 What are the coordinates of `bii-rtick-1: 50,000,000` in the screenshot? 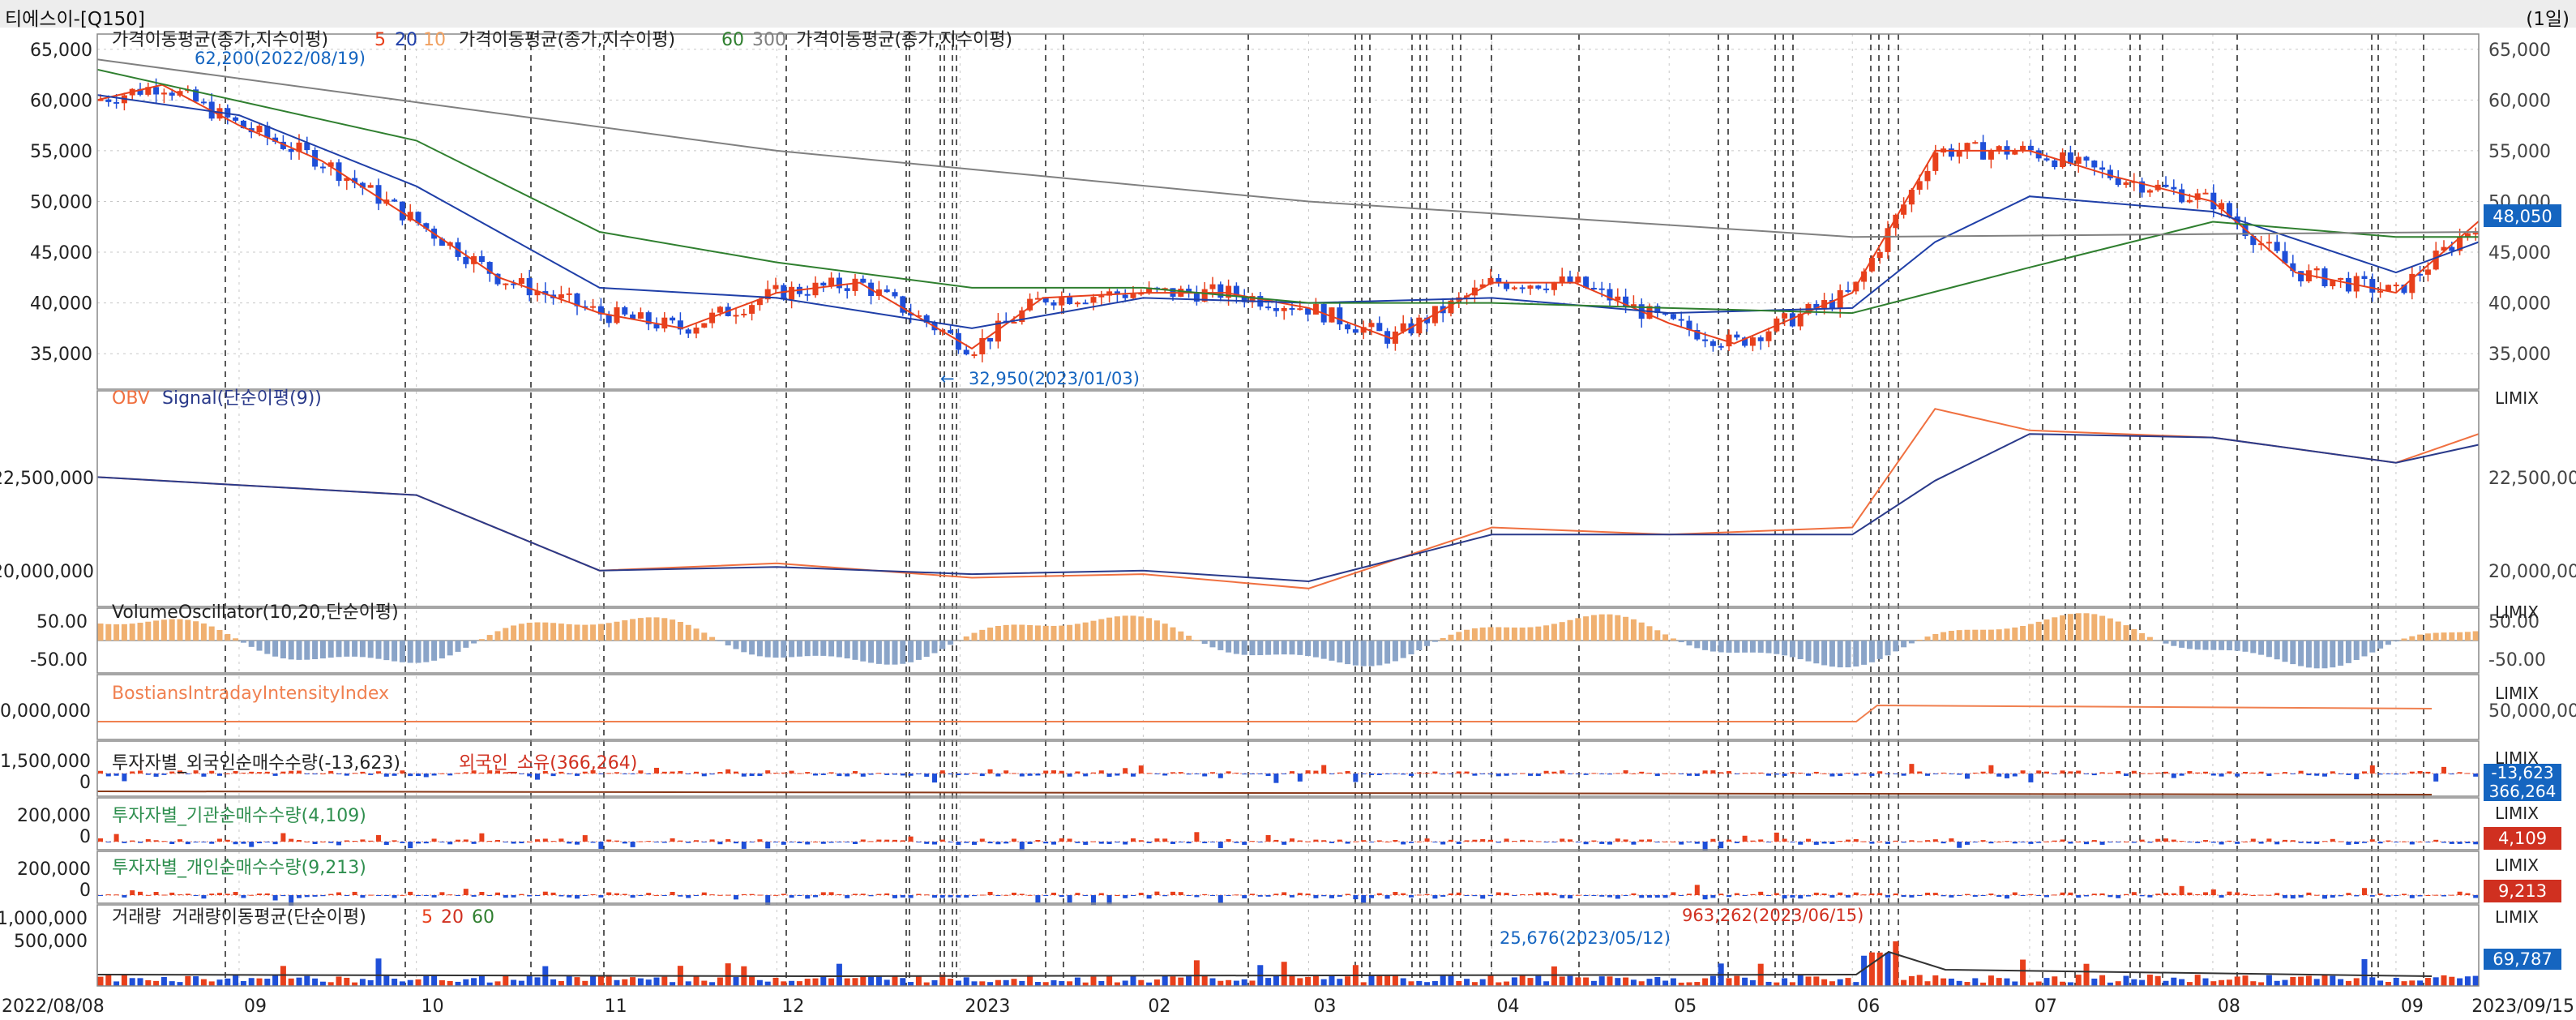 It's located at (2532, 712).